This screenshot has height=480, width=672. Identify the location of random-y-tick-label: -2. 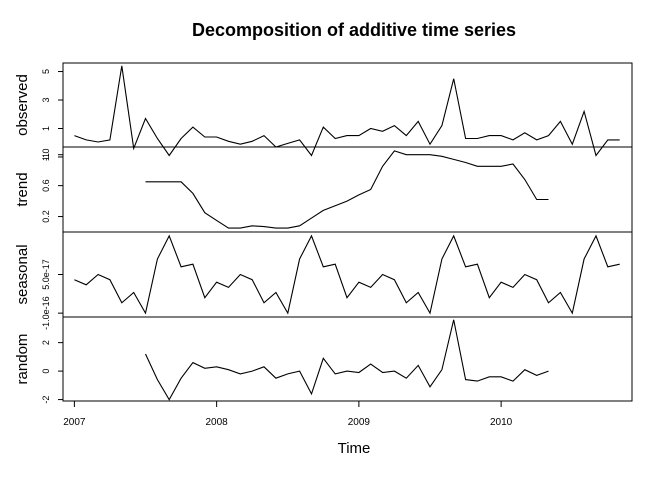
(46, 400).